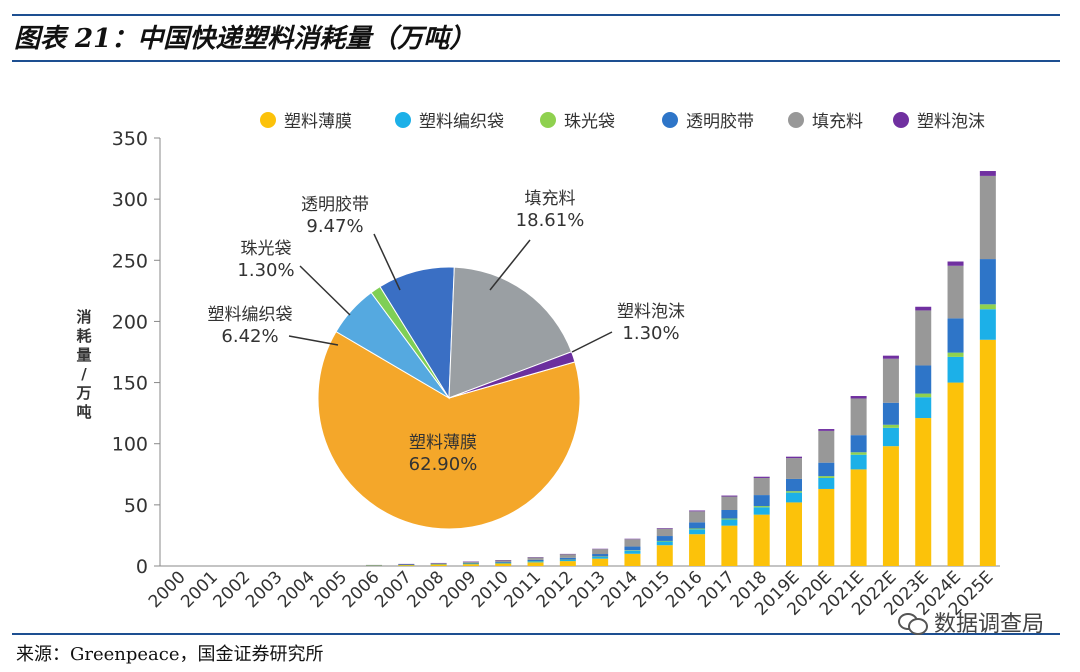  Describe the element at coordinates (555, 589) in the screenshot. I see `x-tick-label: 2012` at that location.